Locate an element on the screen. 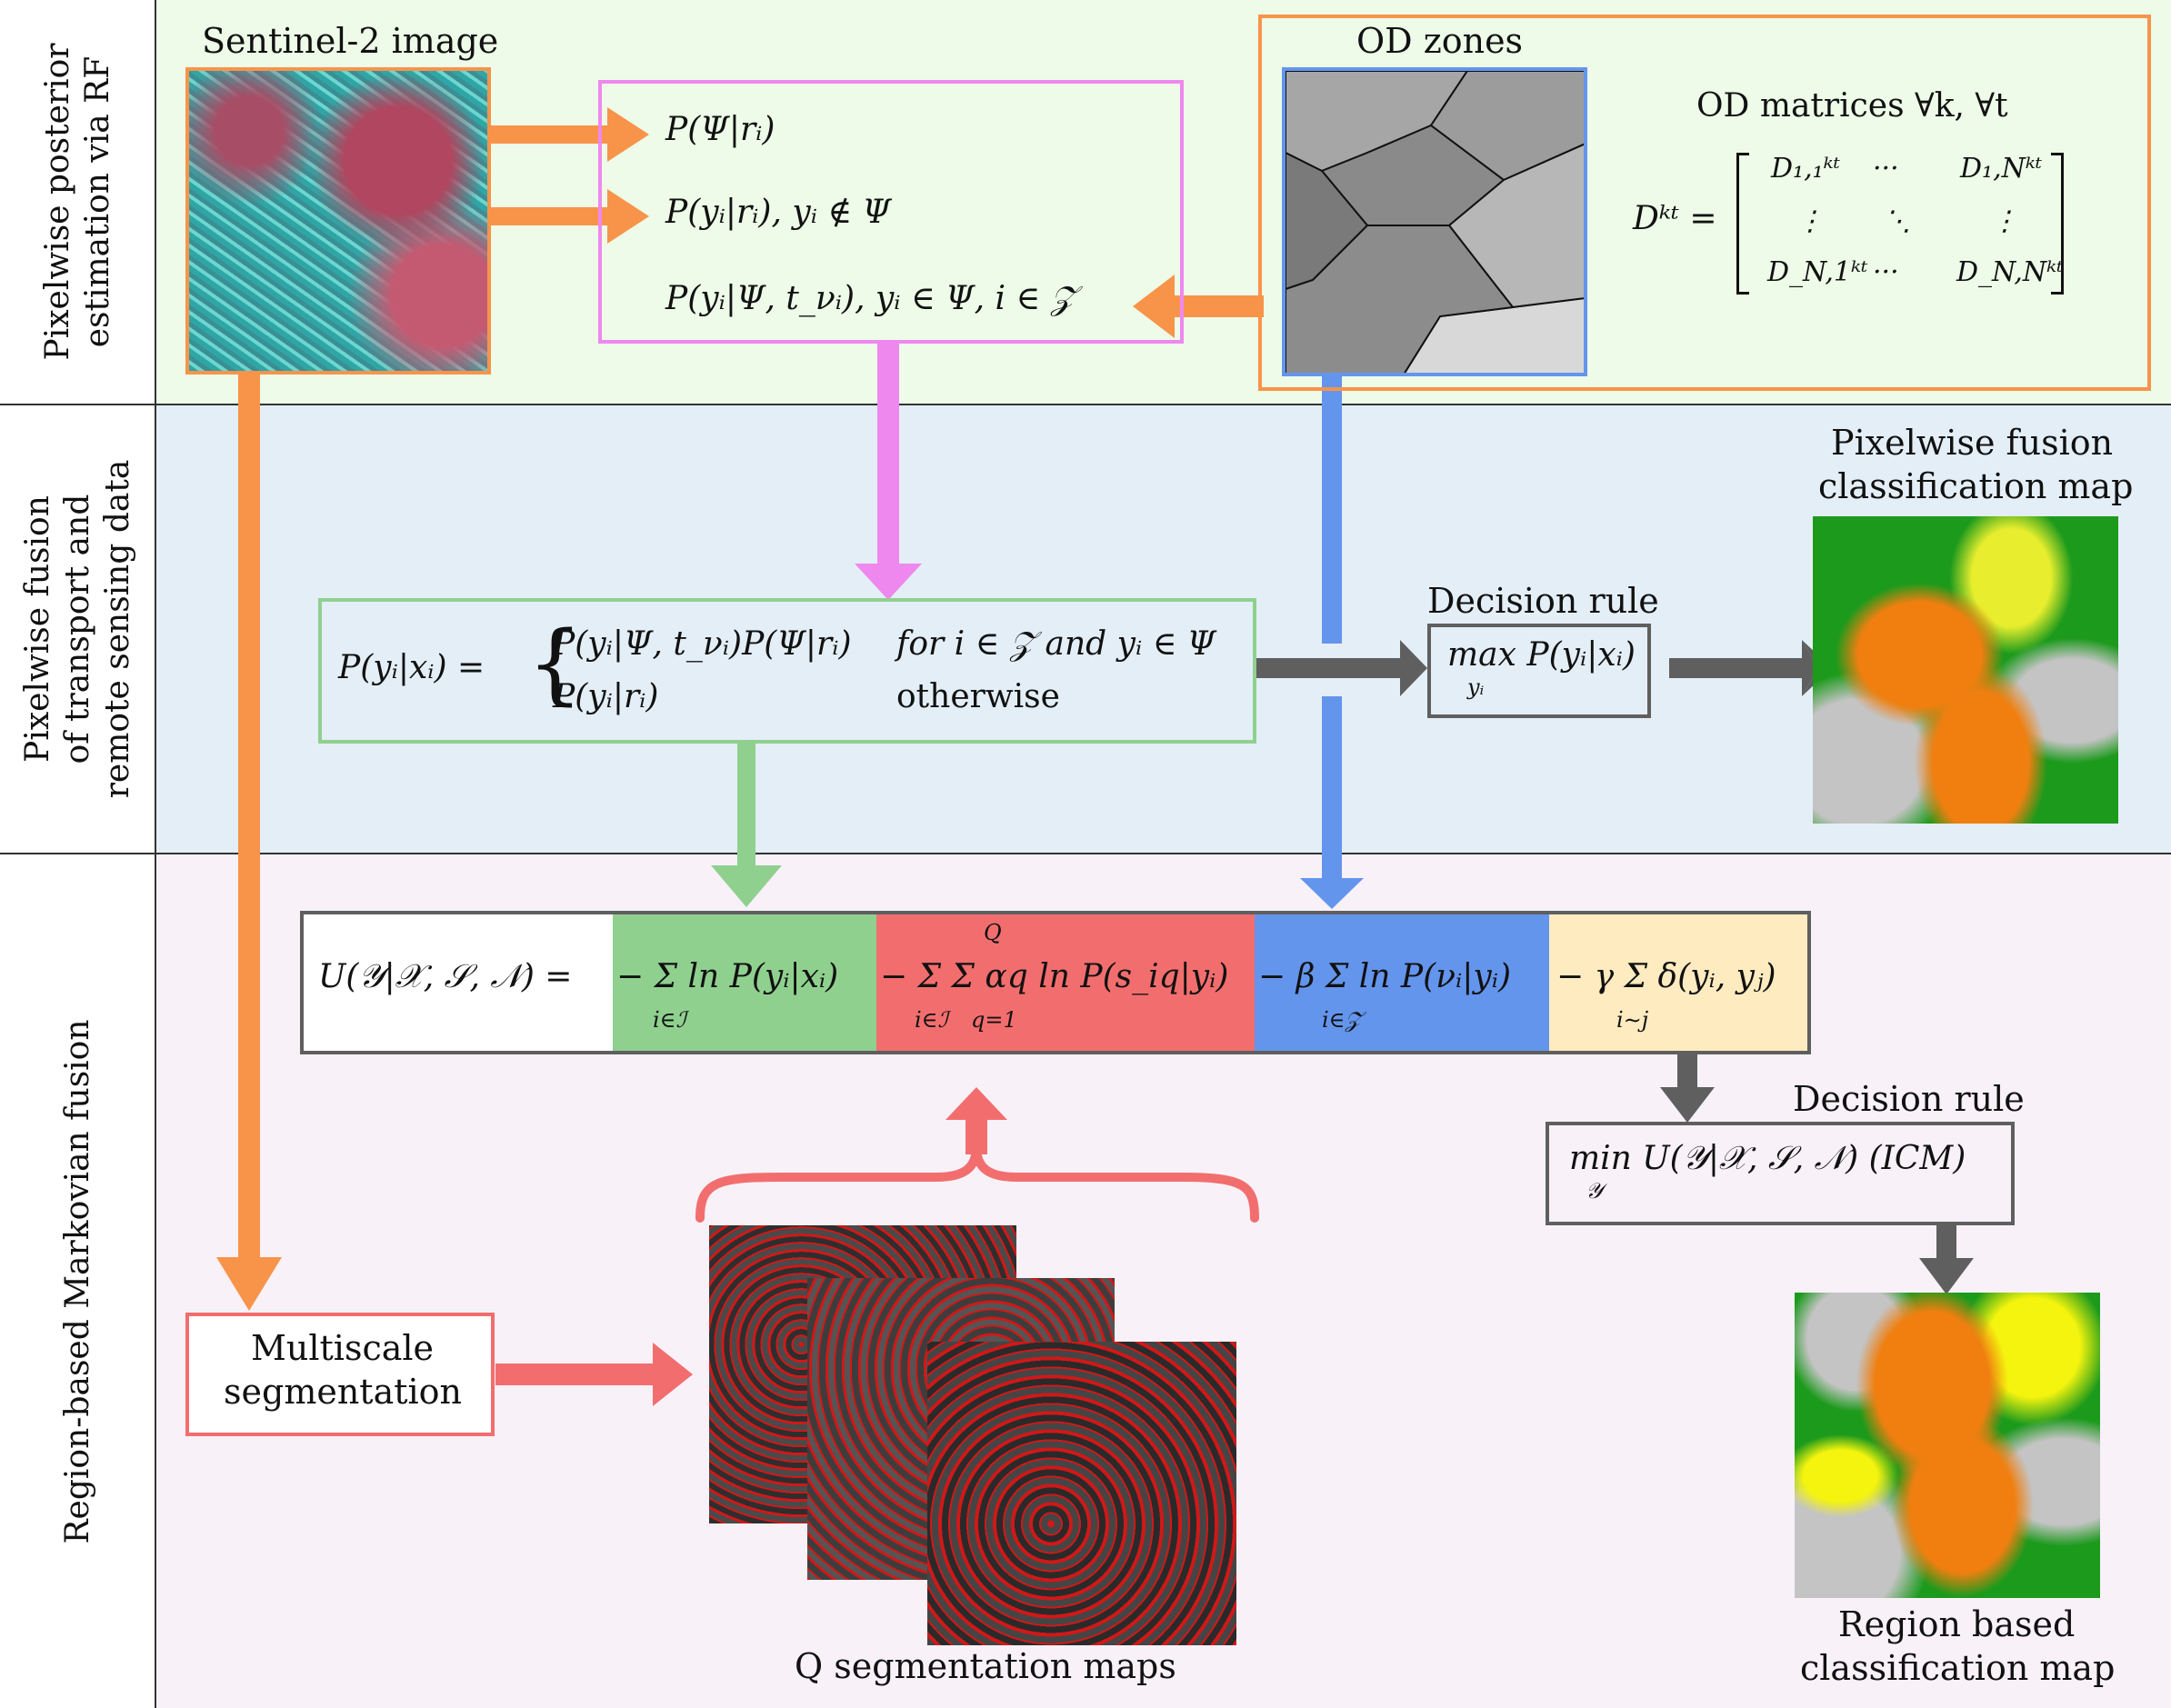 The height and width of the screenshot is (1708, 2171). matrix-lhs: Dᵏᵗ = is located at coordinates (1675, 219).